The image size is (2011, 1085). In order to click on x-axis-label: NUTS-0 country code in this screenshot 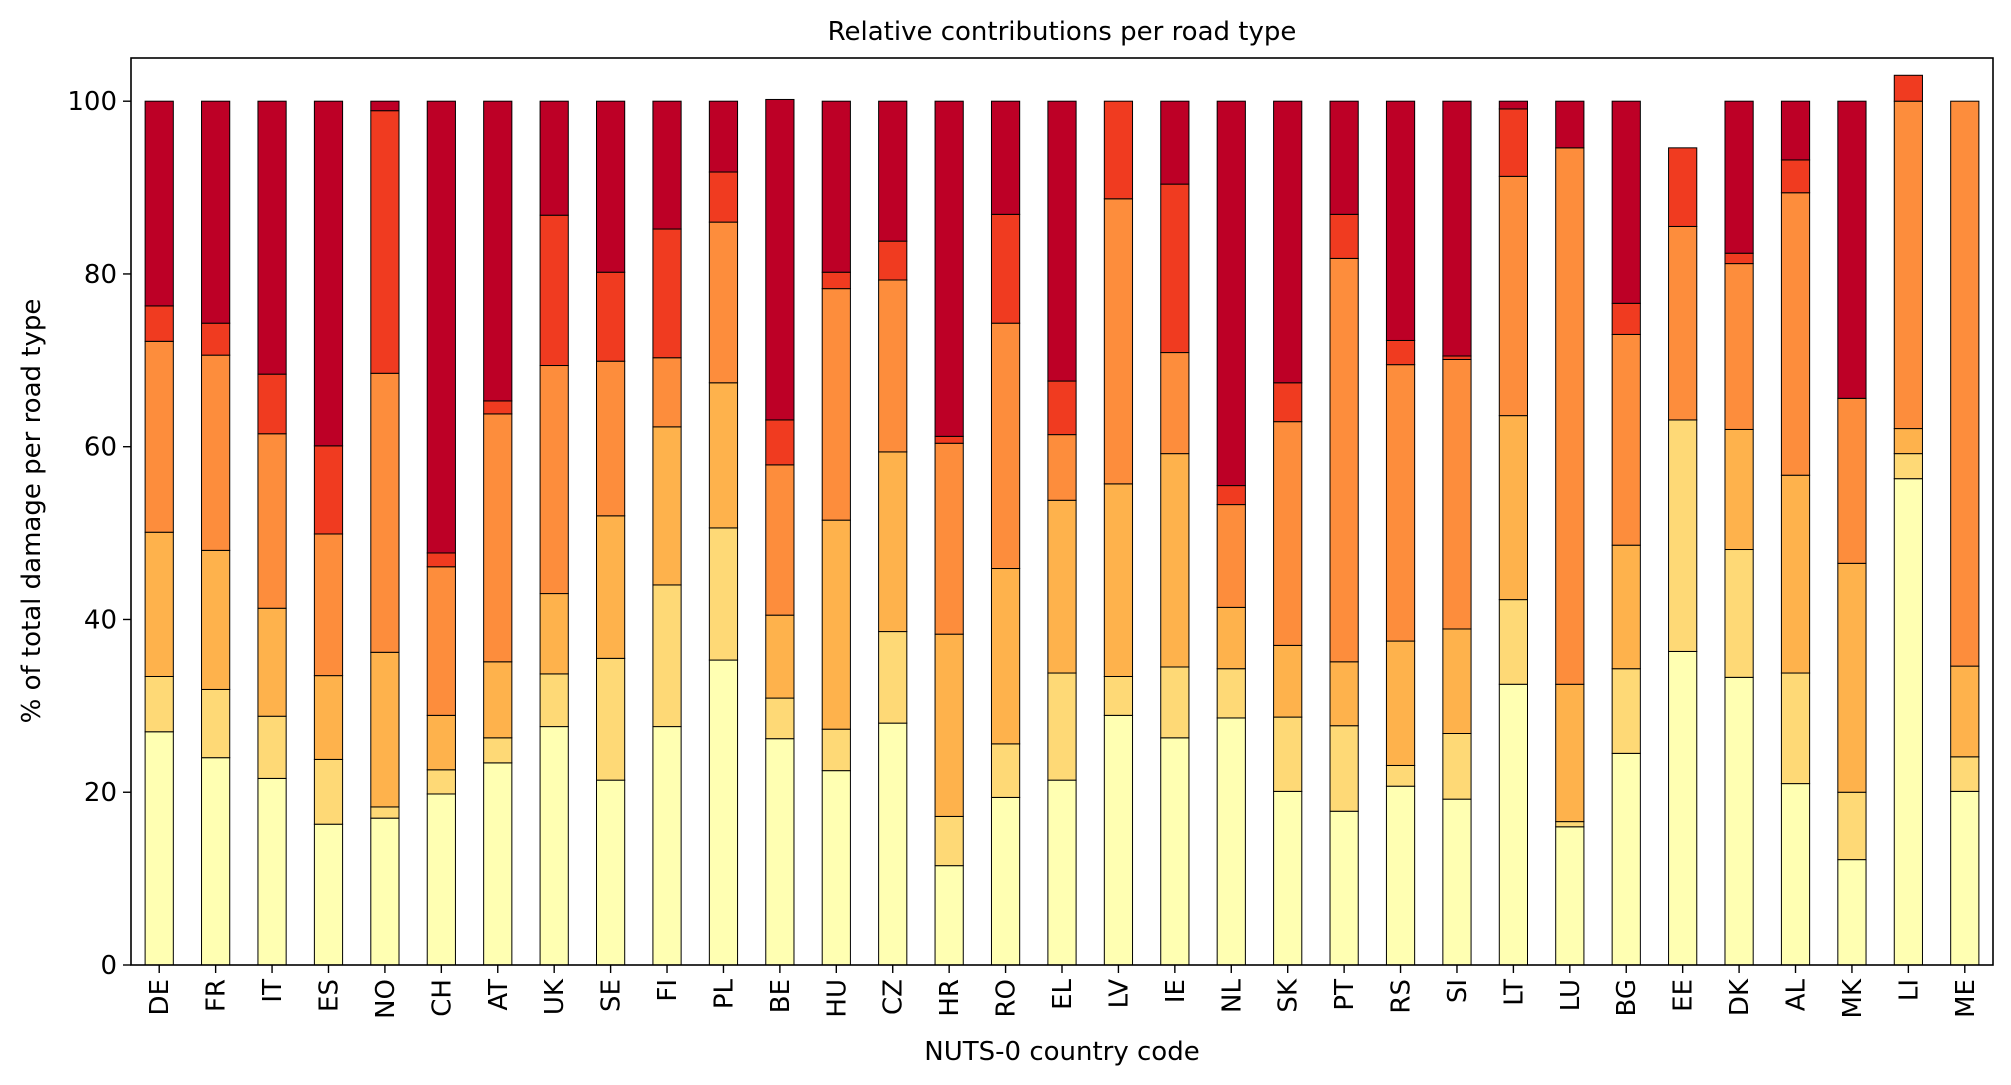, I will do `click(1061, 1052)`.